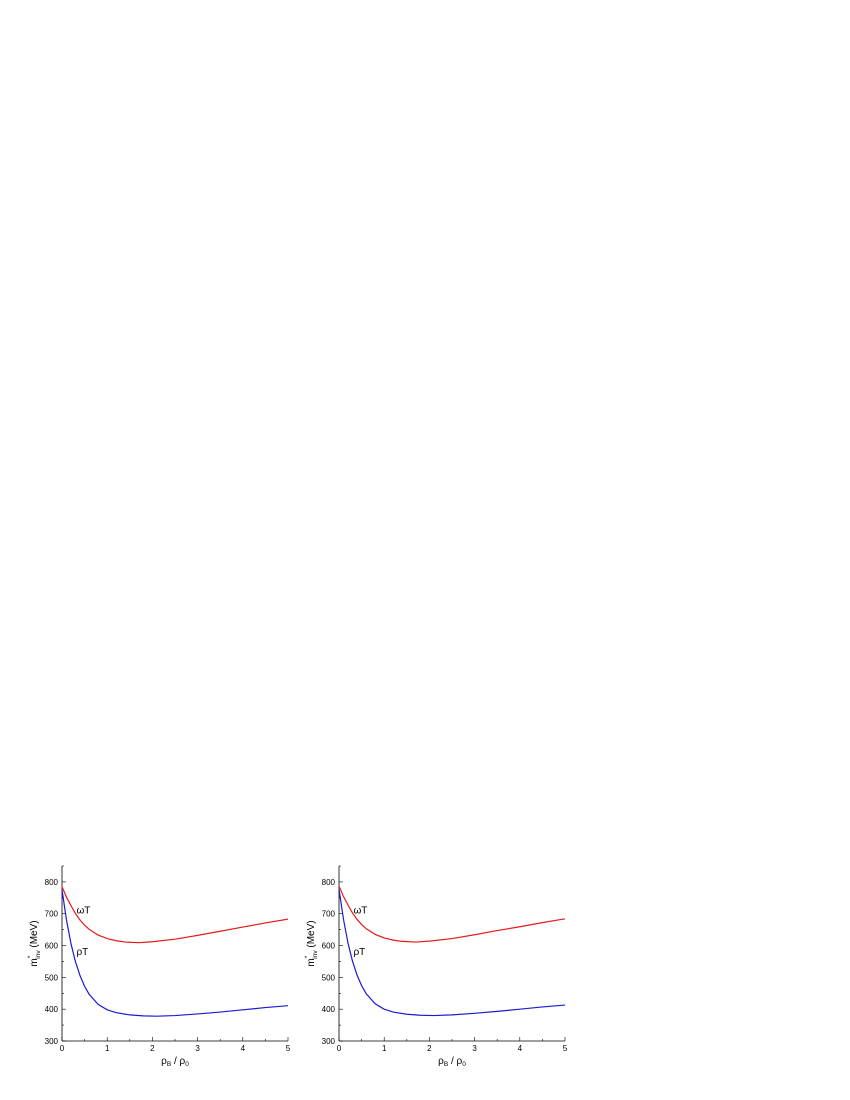  What do you see at coordinates (329, 977) in the screenshot?
I see `right-y-tick-label: 500` at bounding box center [329, 977].